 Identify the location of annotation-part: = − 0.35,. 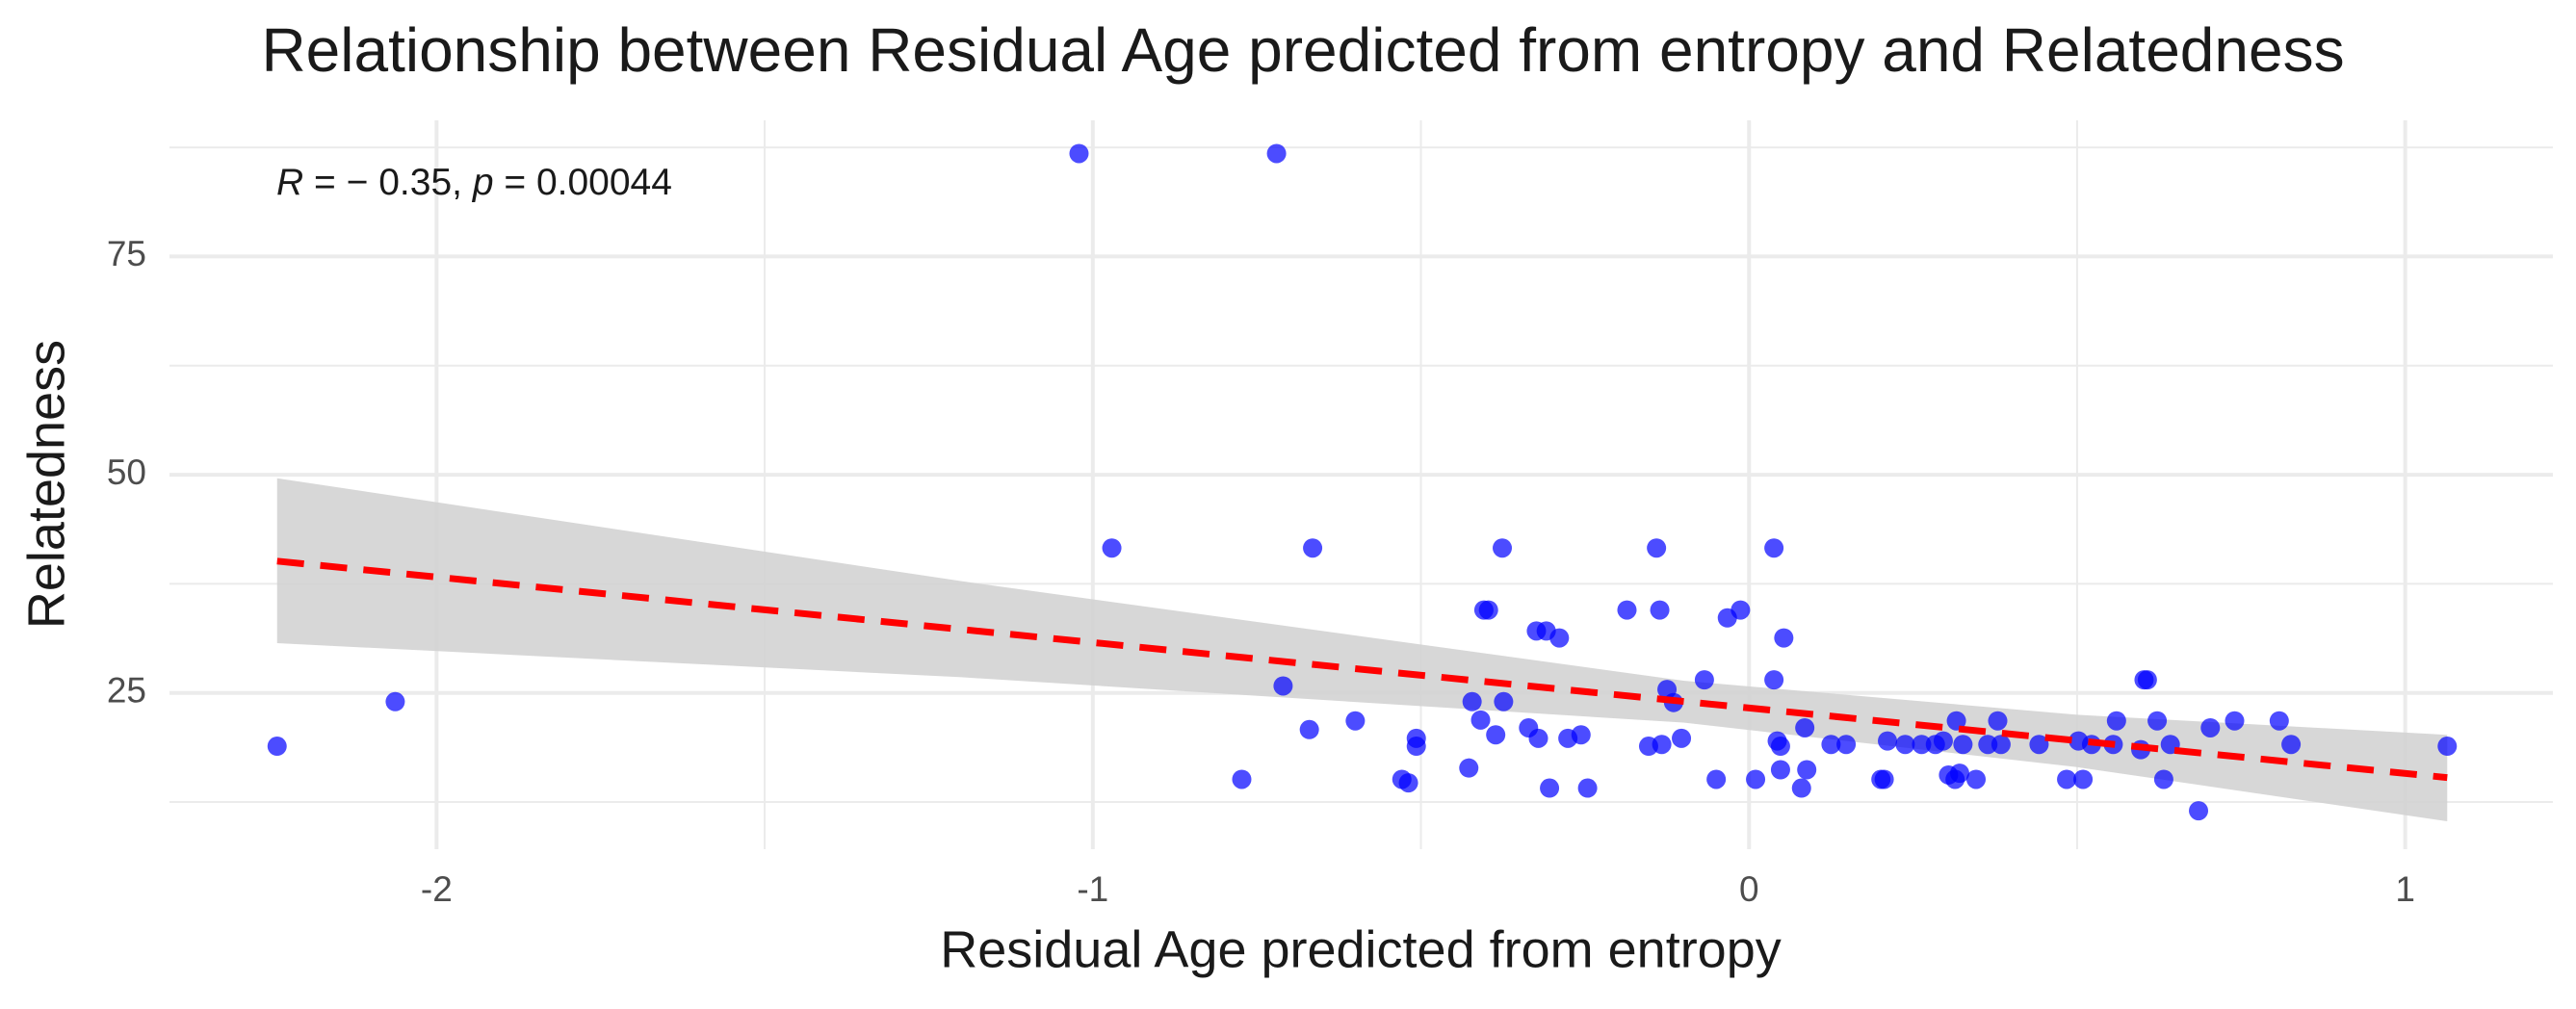
(388, 182).